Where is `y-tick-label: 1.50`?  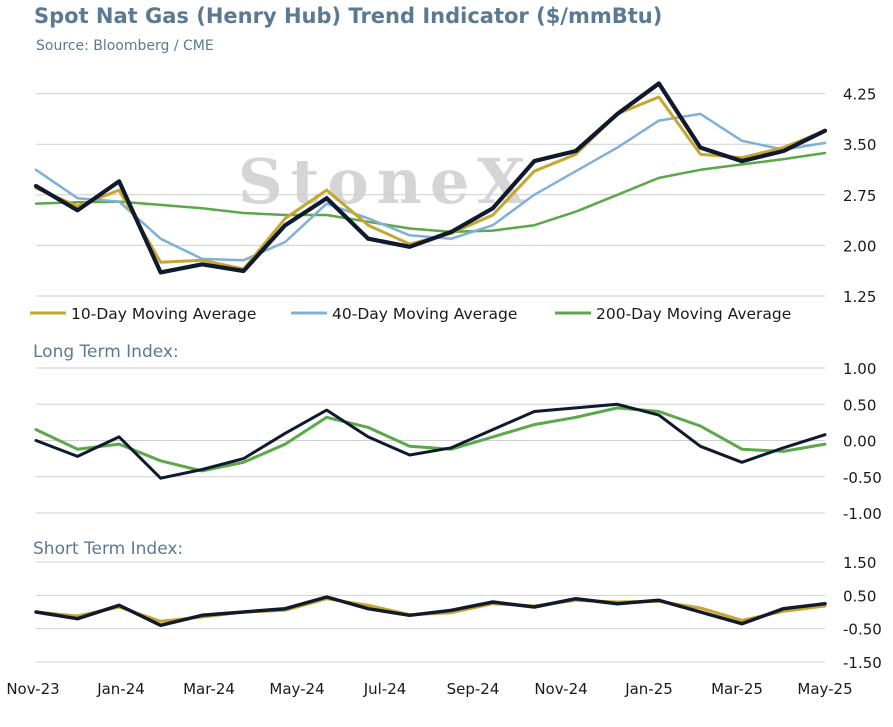
y-tick-label: 1.50 is located at coordinates (859, 563).